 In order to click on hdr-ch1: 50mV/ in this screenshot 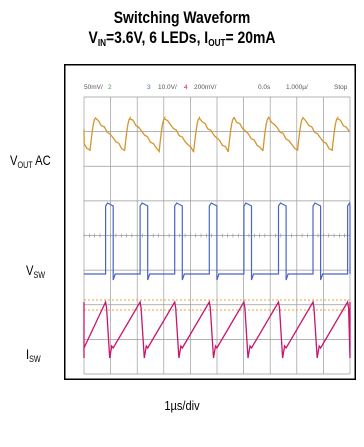, I will do `click(93, 87)`.